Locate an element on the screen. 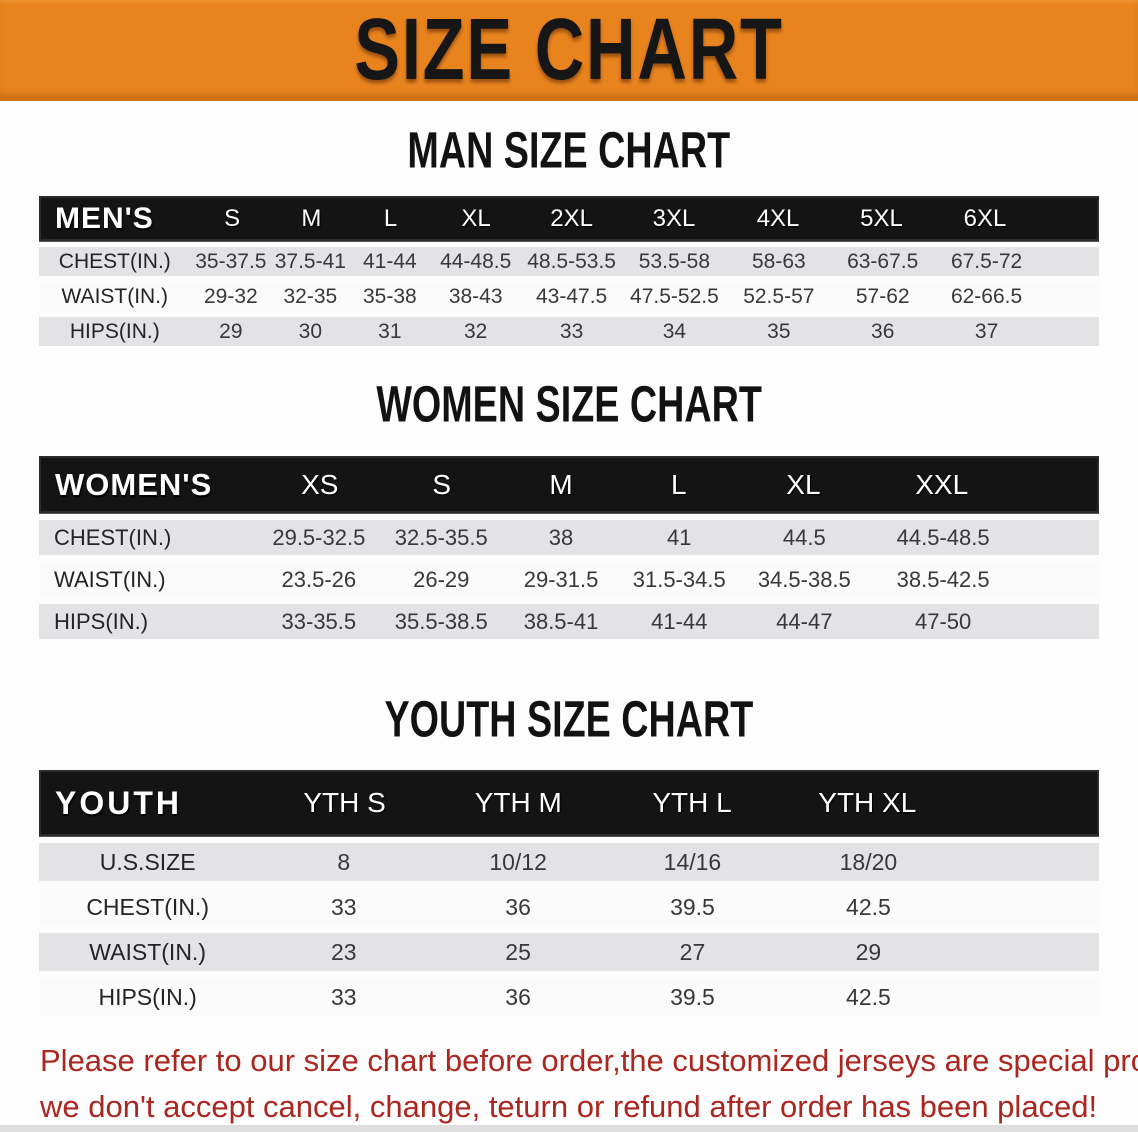 The height and width of the screenshot is (1132, 1138). men-row-label-0: CHEST(IN.) is located at coordinates (114, 261).